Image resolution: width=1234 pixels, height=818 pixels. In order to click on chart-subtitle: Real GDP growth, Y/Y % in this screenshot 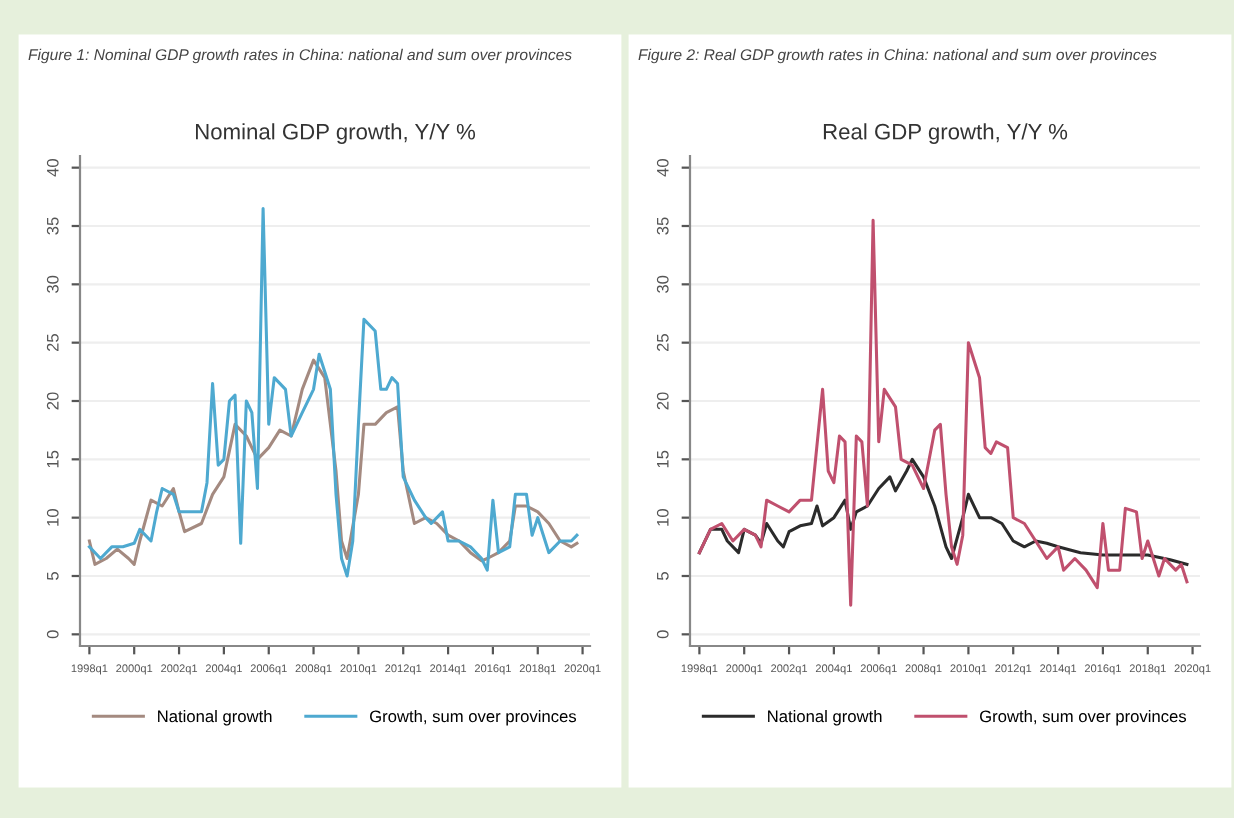, I will do `click(945, 133)`.